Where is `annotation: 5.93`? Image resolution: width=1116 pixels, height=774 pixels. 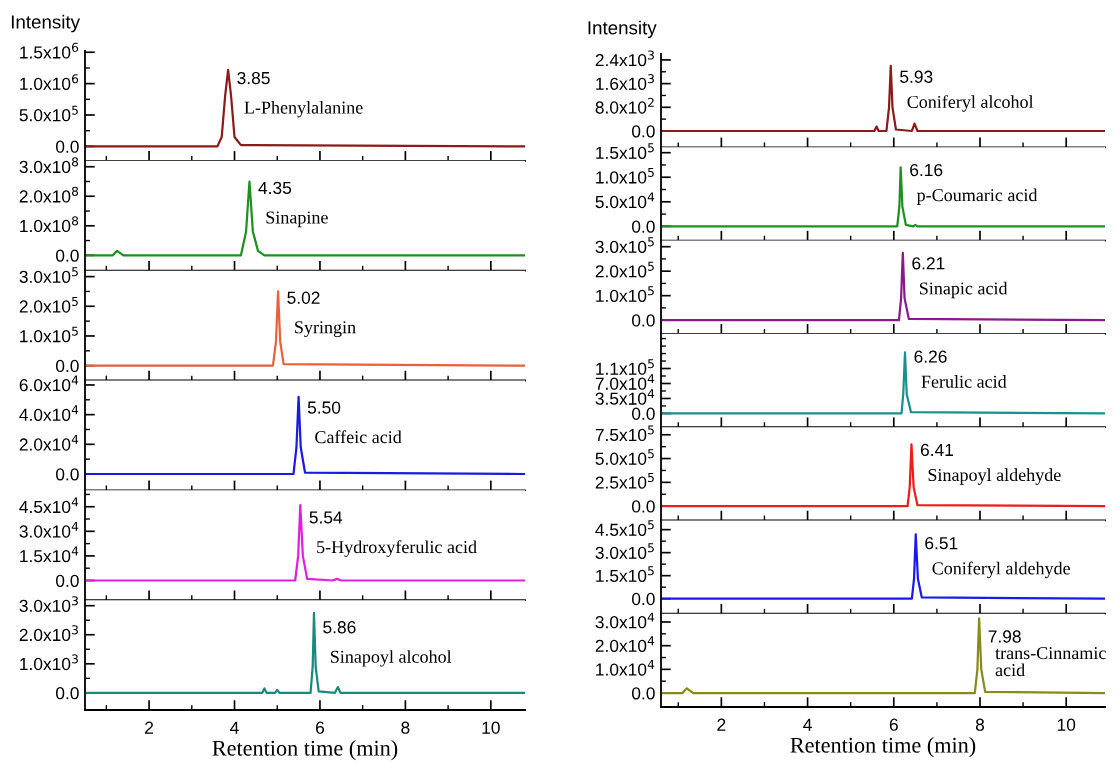 annotation: 5.93 is located at coordinates (916, 76).